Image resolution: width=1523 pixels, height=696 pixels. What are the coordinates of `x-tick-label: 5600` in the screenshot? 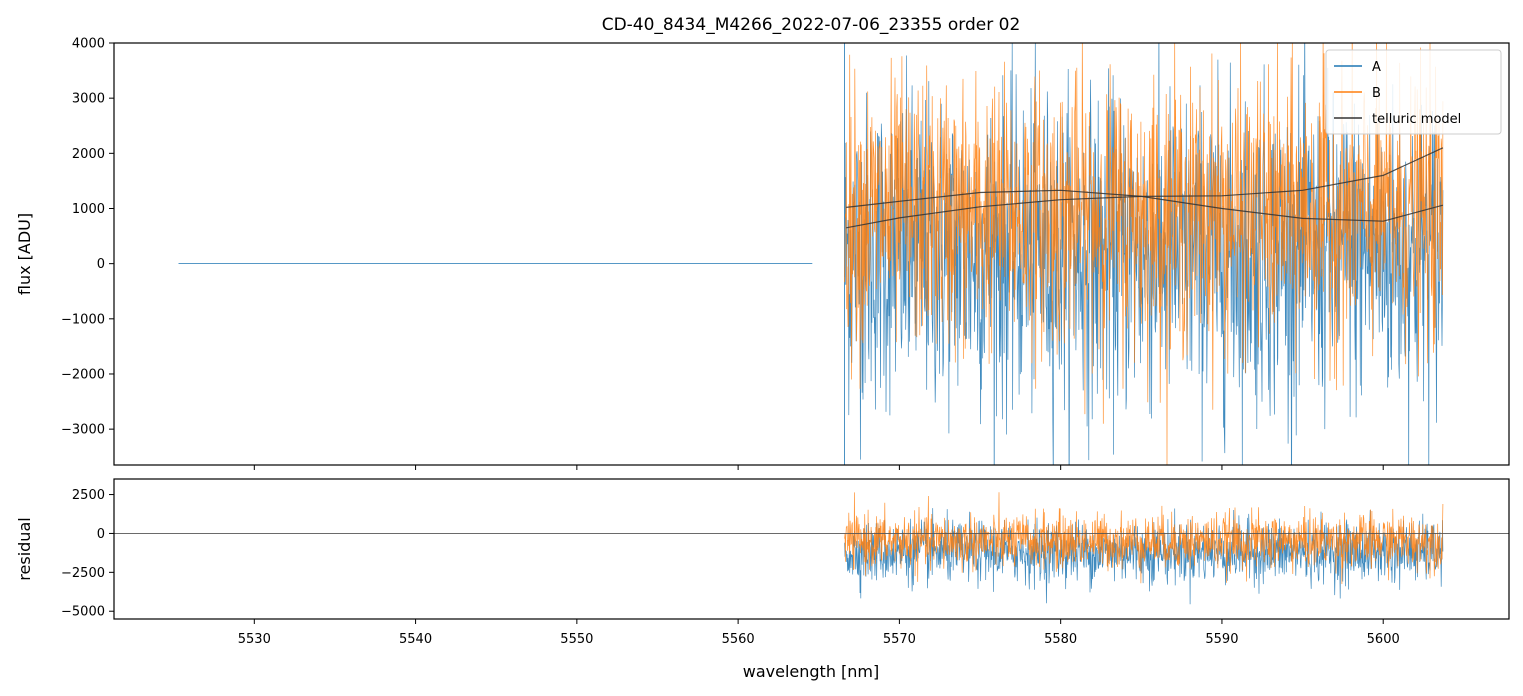 It's located at (1383, 639).